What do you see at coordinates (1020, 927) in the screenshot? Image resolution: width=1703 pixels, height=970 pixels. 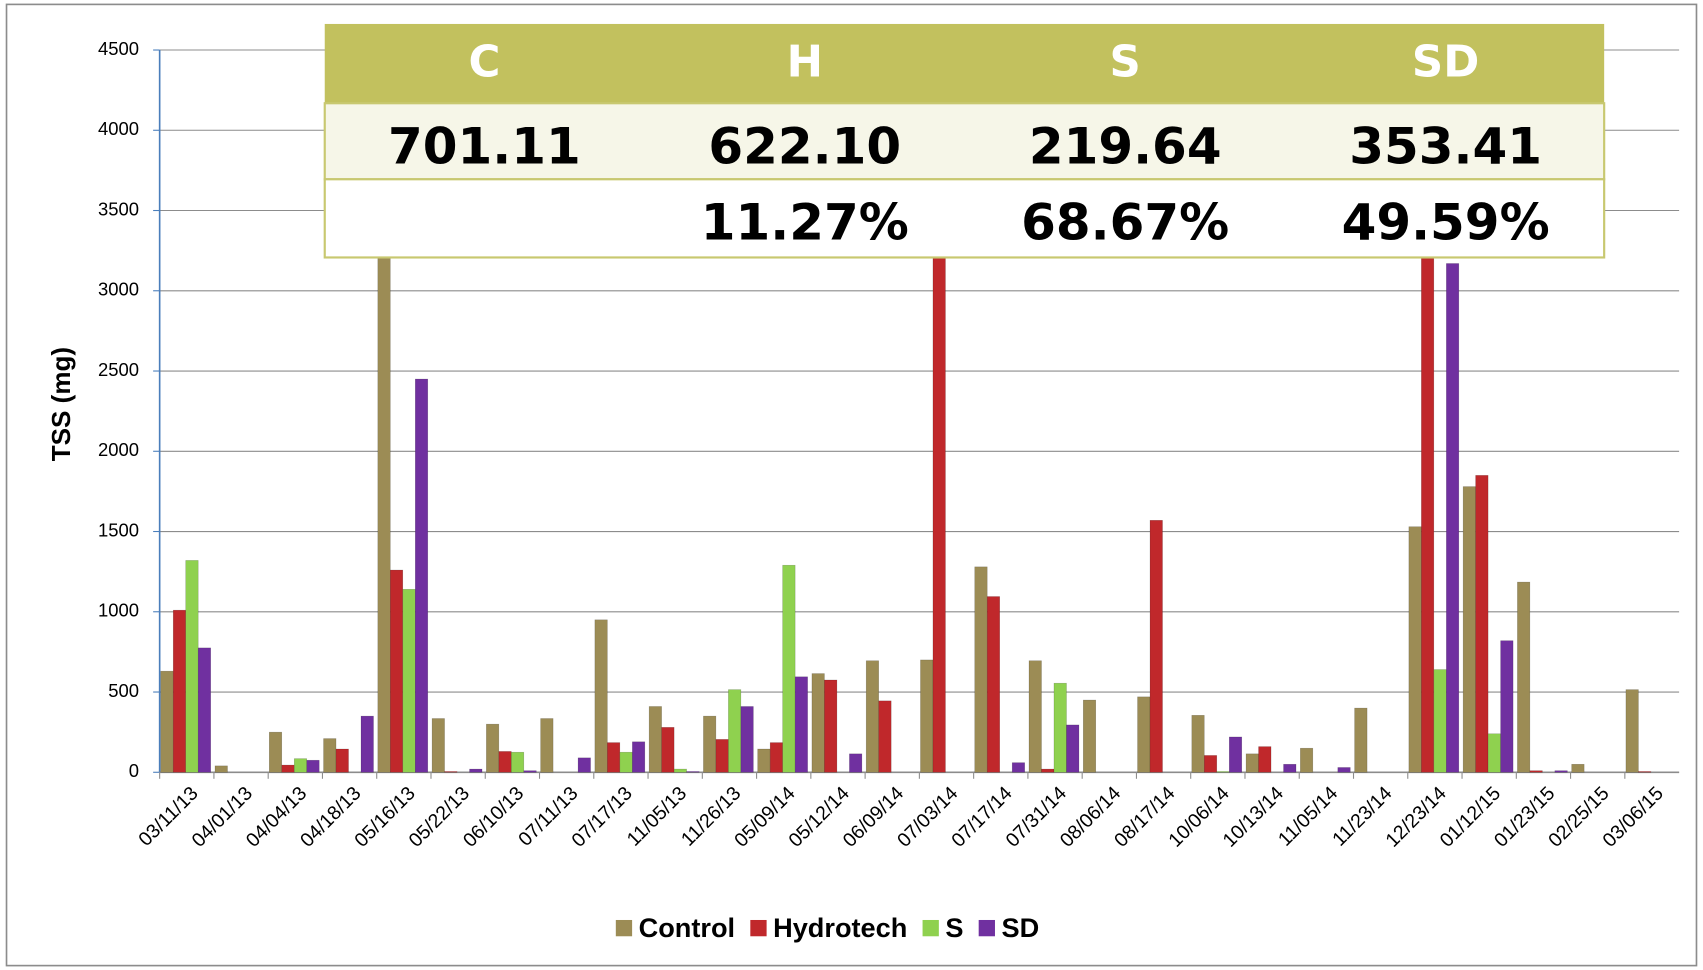 I see `legend-label: SD` at bounding box center [1020, 927].